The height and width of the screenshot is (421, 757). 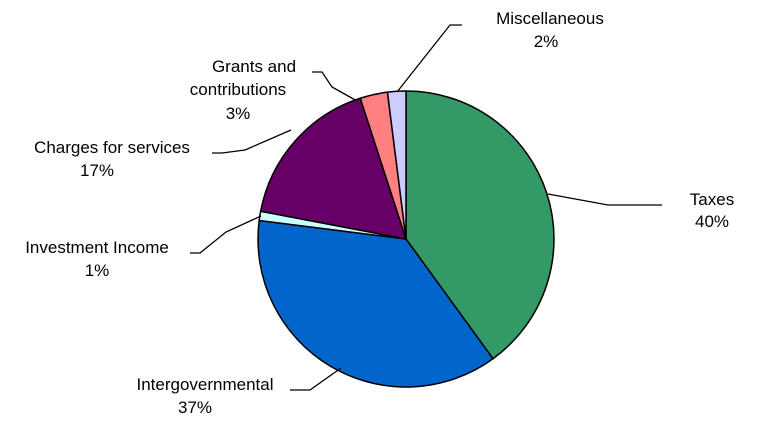 I want to click on slice-percent-grants: 3%, so click(x=238, y=113).